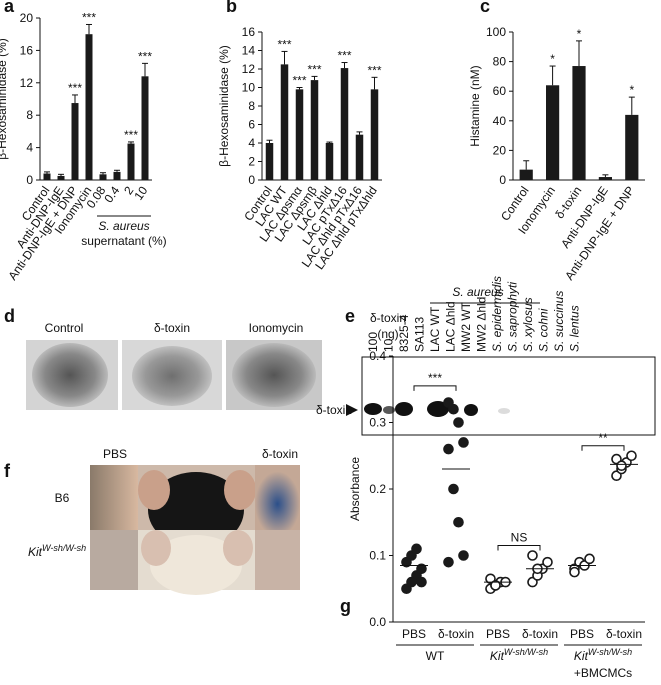 The image size is (661, 685). I want to click on y-tick-label: 60, so click(500, 91).